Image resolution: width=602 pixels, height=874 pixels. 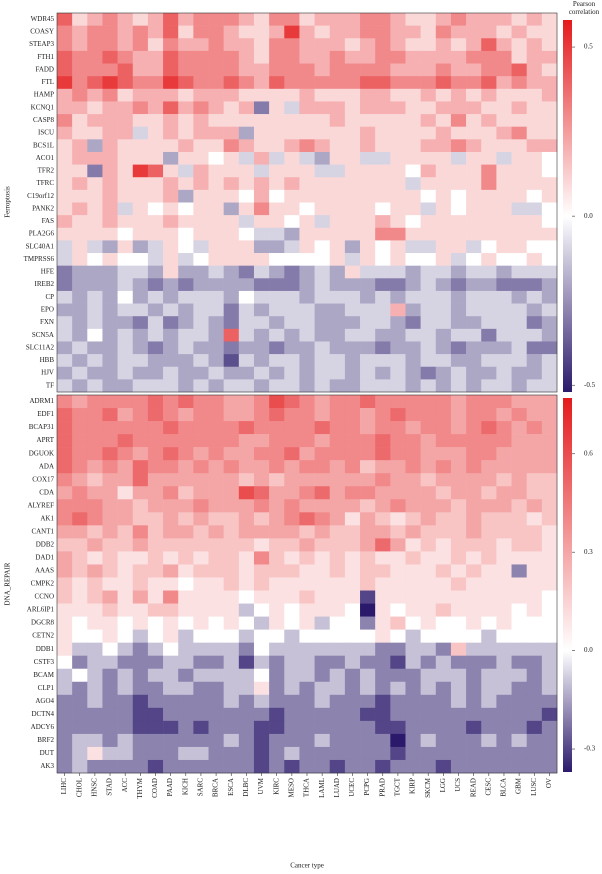 What do you see at coordinates (43, 479) in the screenshot?
I see `row-label: COX17` at bounding box center [43, 479].